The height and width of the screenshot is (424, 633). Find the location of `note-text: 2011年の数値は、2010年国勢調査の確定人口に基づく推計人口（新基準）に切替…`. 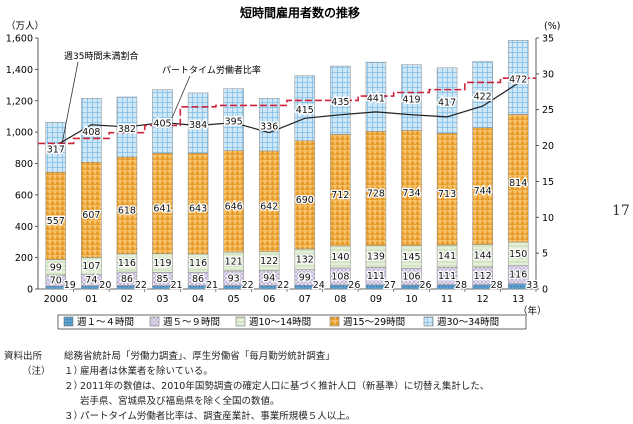

note-text: 2011年の数値は、2010年国勢調査の確定人口に基づく推計人口（新基準）に切替… is located at coordinates (285, 386).